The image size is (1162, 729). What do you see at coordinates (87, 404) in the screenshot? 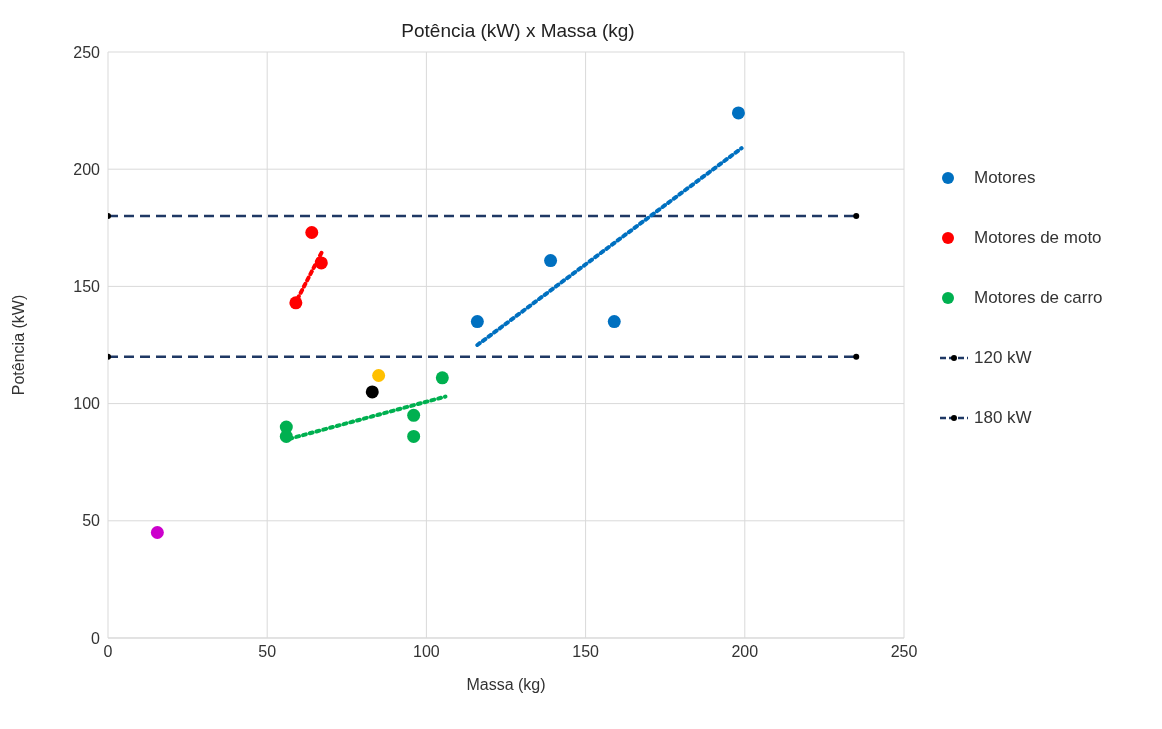
I see `y-tick-label: 100` at bounding box center [87, 404].